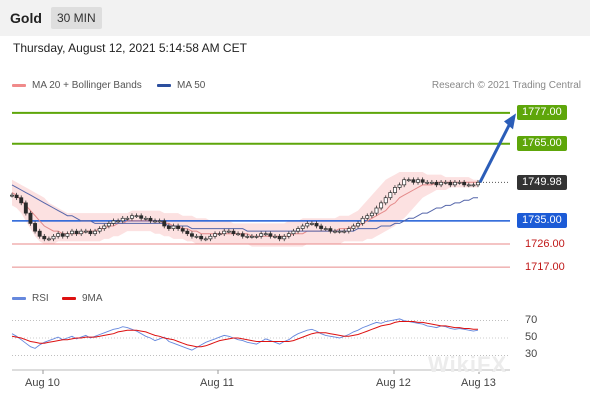  I want to click on ma50-line, so click(244, 208).